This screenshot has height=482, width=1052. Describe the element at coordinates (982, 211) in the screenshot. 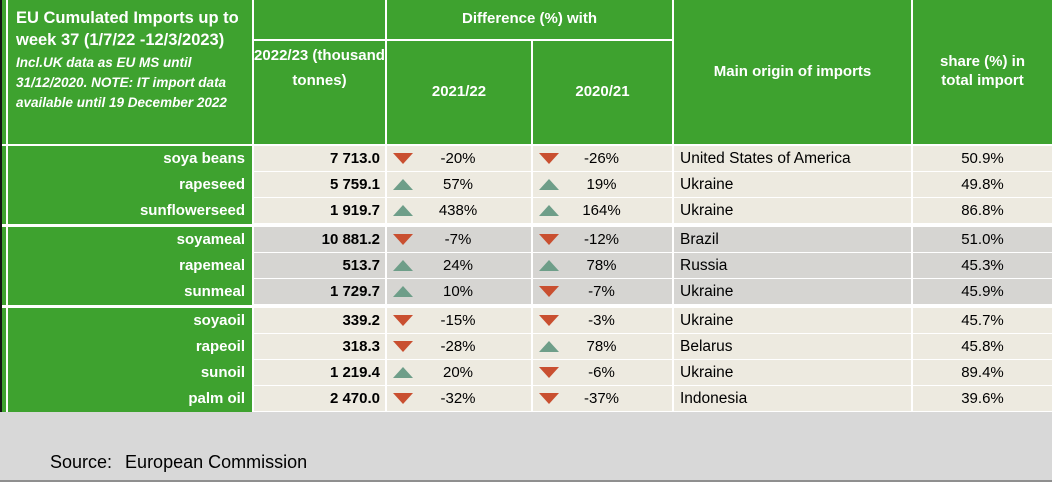

I see `share-percent-value: 86.8%` at that location.